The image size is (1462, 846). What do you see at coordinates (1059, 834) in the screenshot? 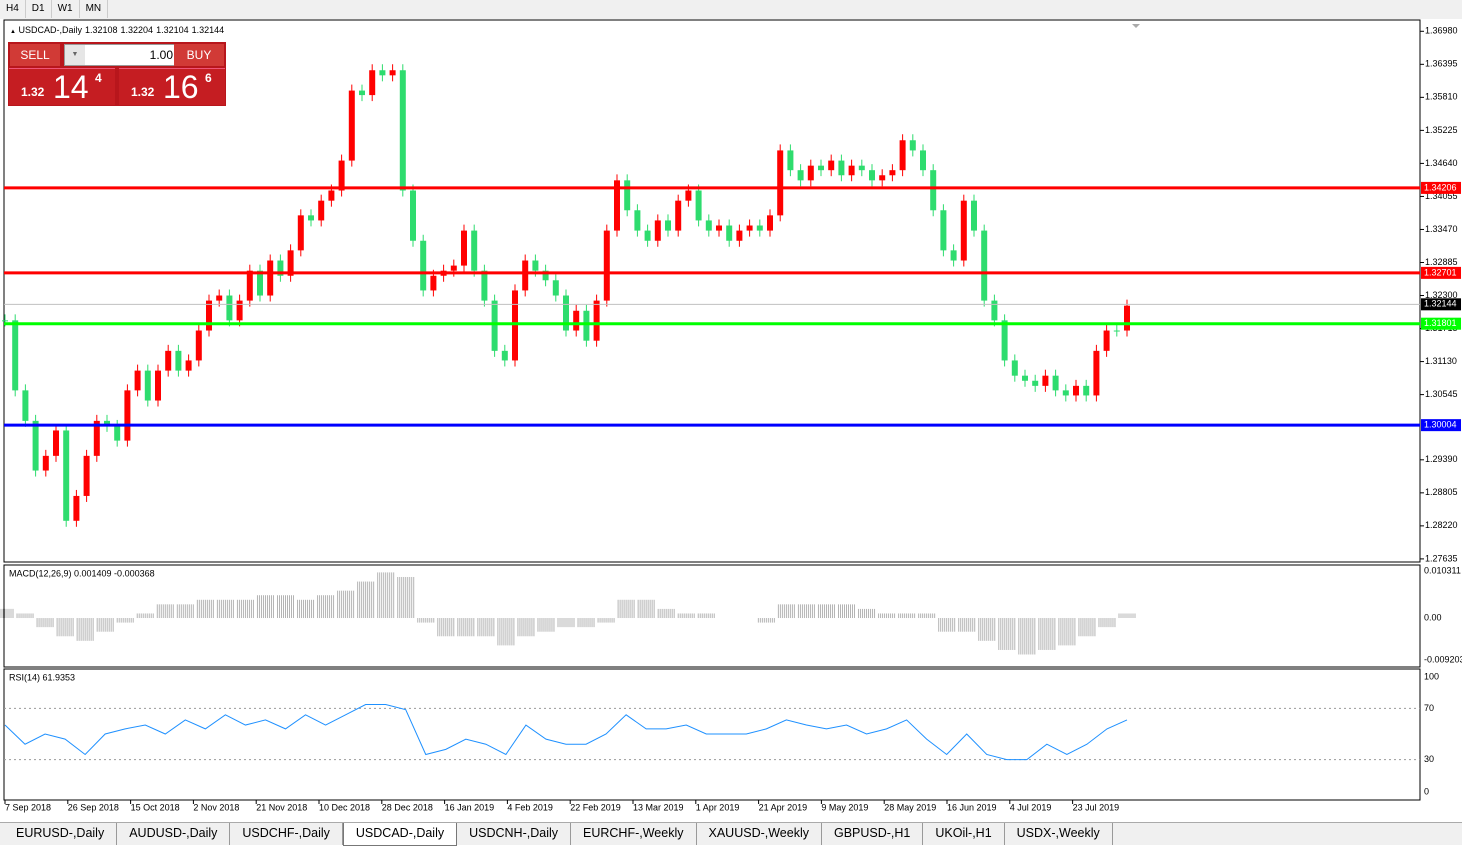
I see `chart-tab: USDX-,Weekly` at bounding box center [1059, 834].